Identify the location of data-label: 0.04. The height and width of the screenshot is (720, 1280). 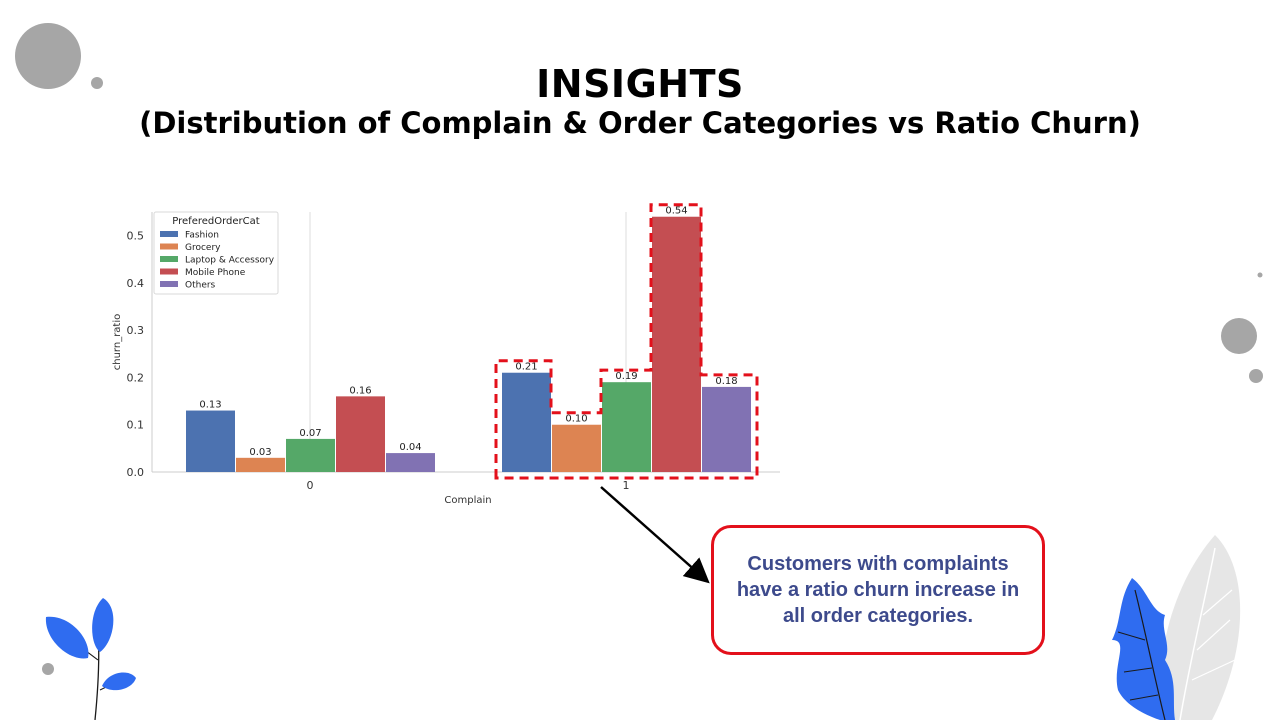
(410, 447).